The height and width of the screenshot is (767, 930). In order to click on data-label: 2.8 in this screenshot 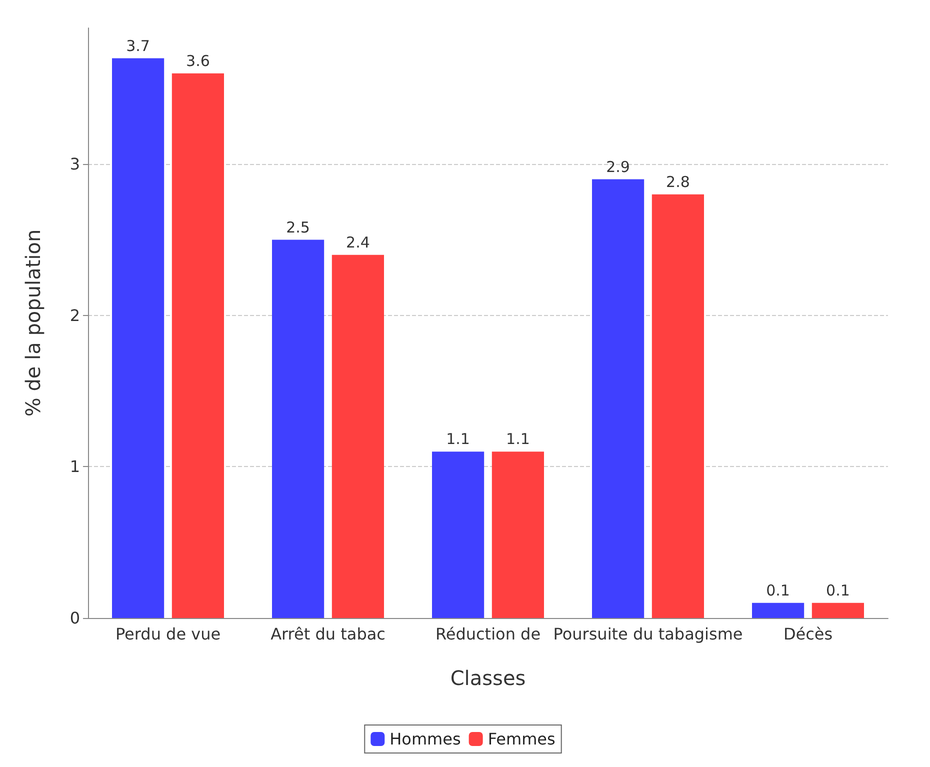, I will do `click(678, 181)`.